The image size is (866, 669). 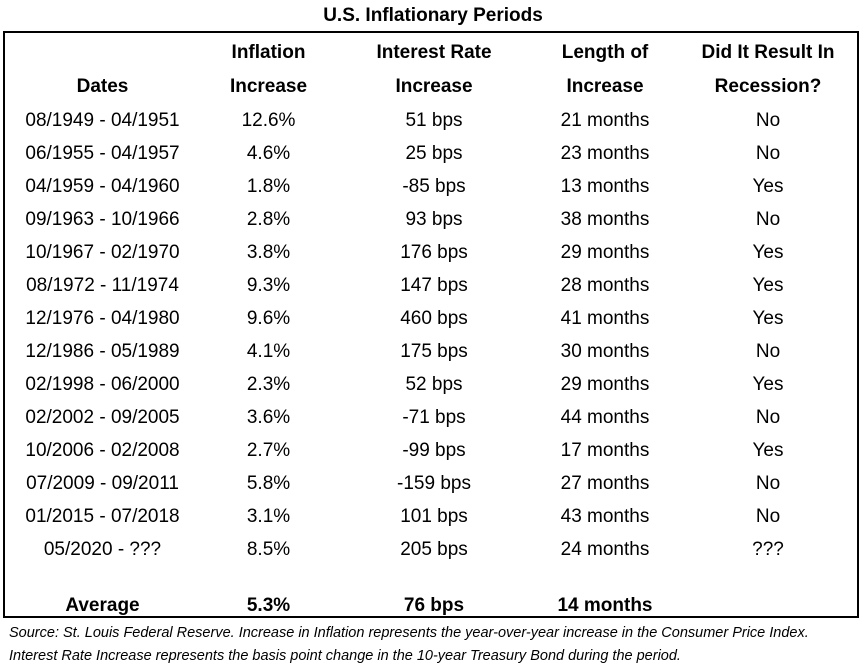 What do you see at coordinates (434, 483) in the screenshot?
I see `cell-interest: -159 bps` at bounding box center [434, 483].